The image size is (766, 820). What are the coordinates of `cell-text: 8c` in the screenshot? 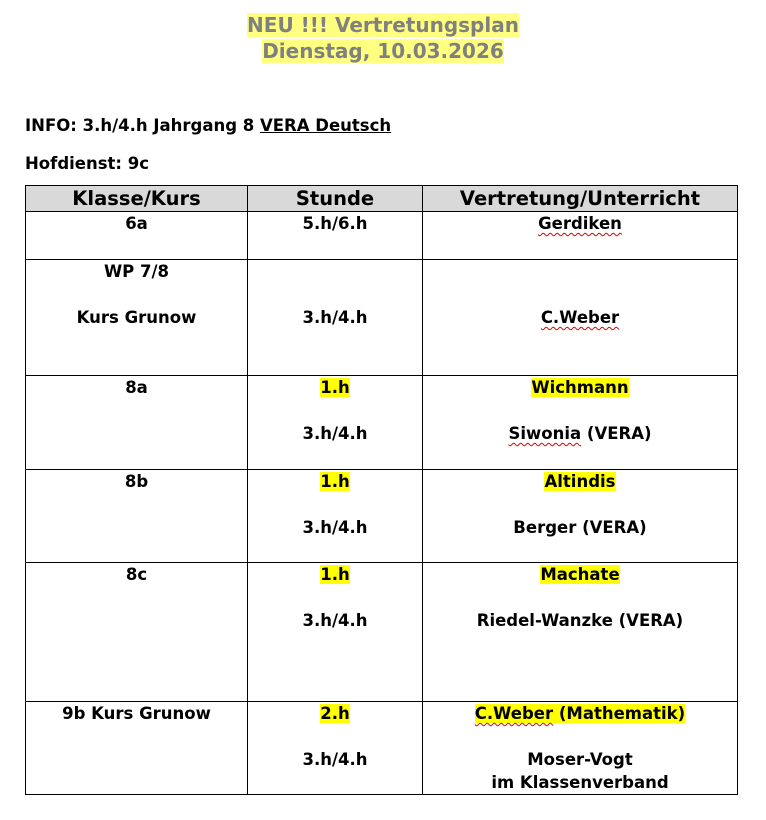 It's located at (136, 574).